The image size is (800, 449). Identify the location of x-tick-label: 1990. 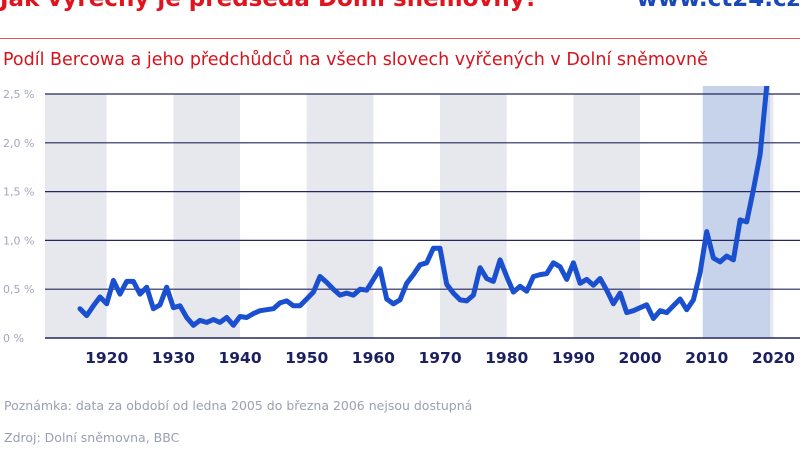
(573, 358).